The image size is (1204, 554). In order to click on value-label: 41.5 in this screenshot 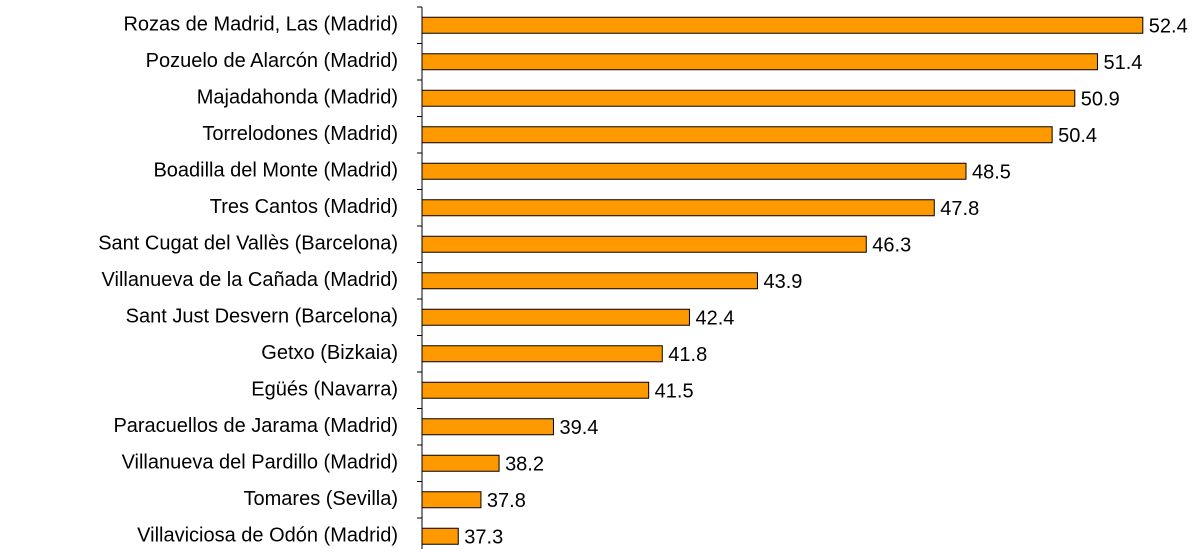, I will do `click(674, 392)`.